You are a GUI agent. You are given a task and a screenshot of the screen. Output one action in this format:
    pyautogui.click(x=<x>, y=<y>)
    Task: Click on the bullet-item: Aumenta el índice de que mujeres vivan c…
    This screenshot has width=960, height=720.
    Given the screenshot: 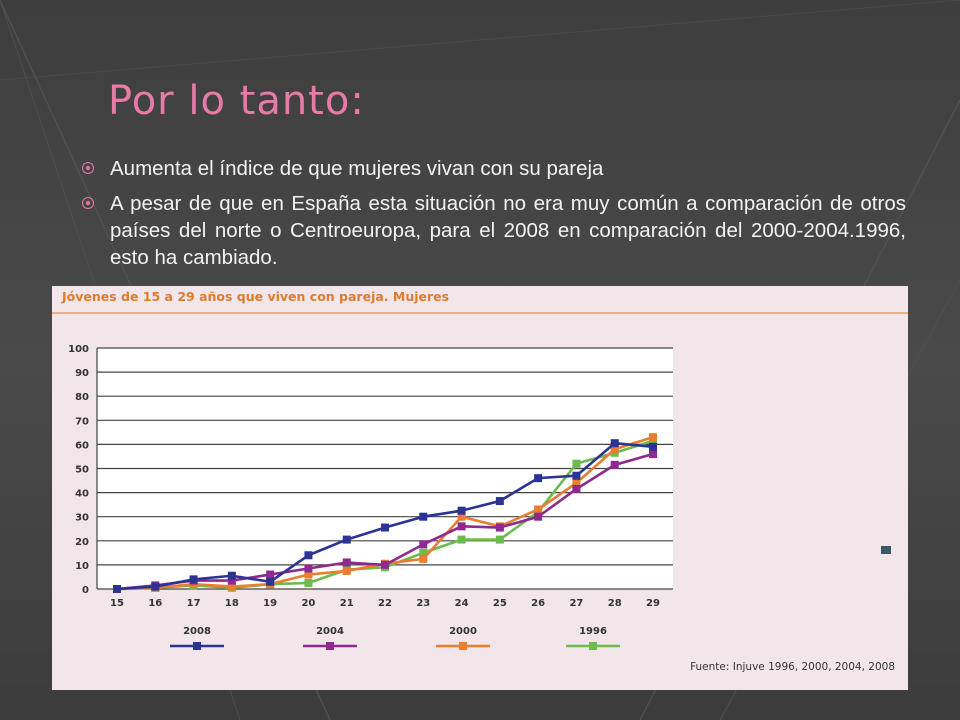 What is the action you would take?
    pyautogui.click(x=493, y=168)
    